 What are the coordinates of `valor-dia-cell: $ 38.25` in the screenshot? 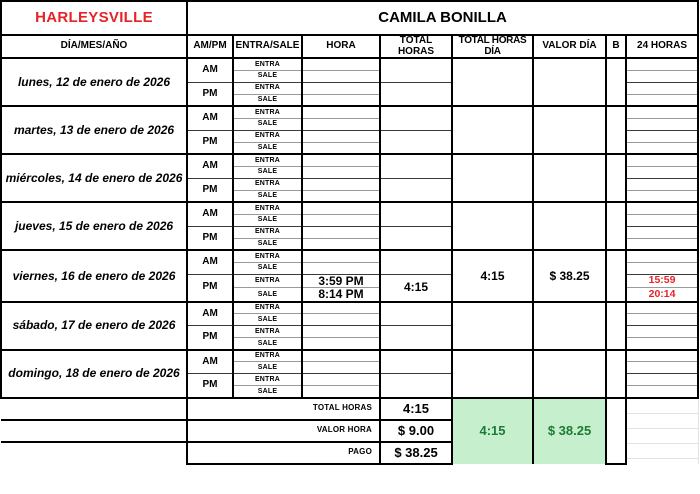 It's located at (569, 275).